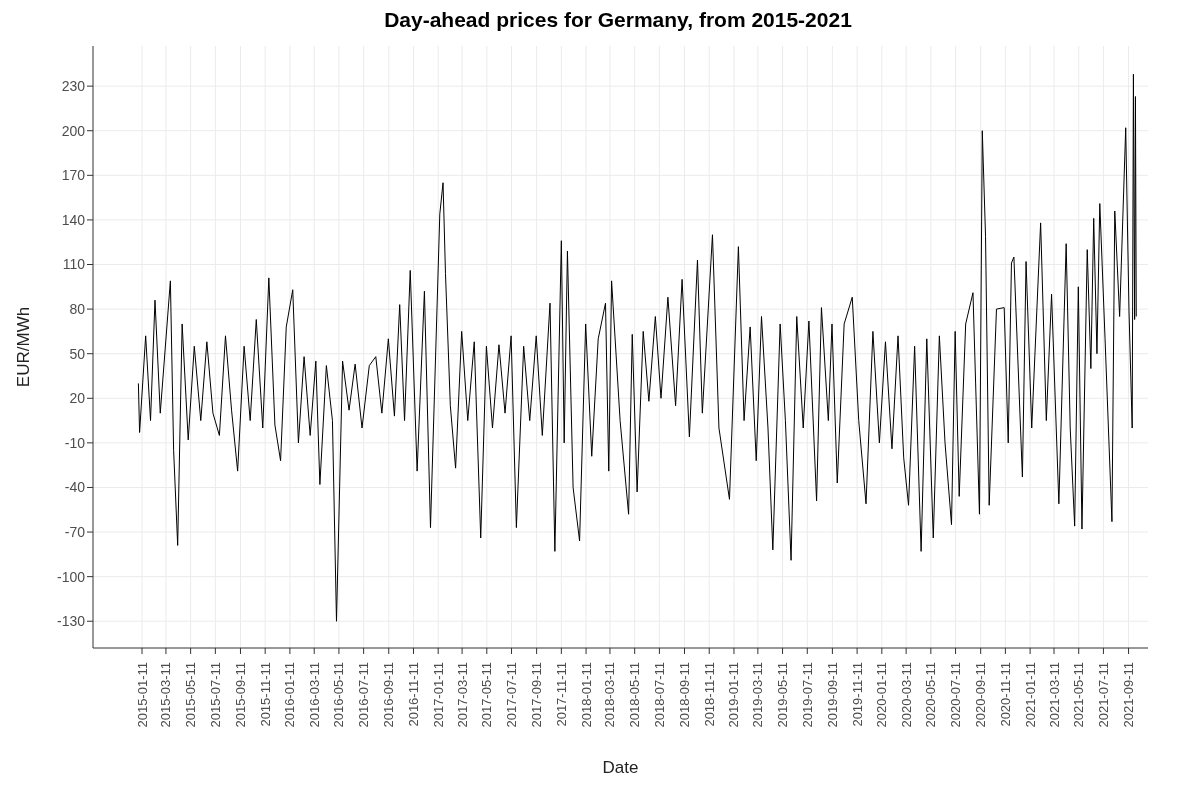  I want to click on y-tick-label: 50, so click(77, 353).